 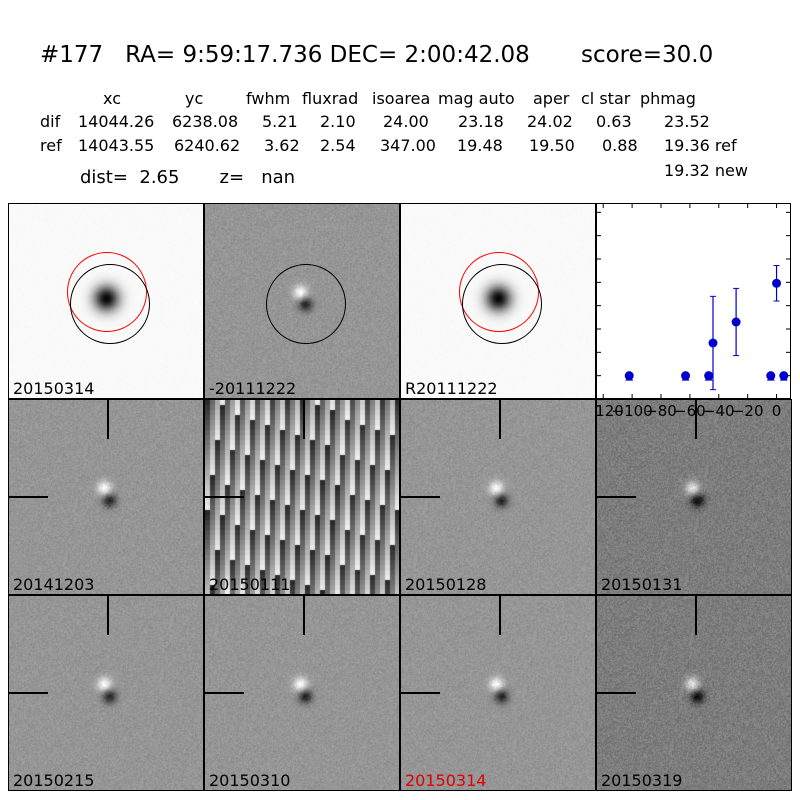 What do you see at coordinates (106, 693) in the screenshot?
I see `stamp-panel: 20150215` at bounding box center [106, 693].